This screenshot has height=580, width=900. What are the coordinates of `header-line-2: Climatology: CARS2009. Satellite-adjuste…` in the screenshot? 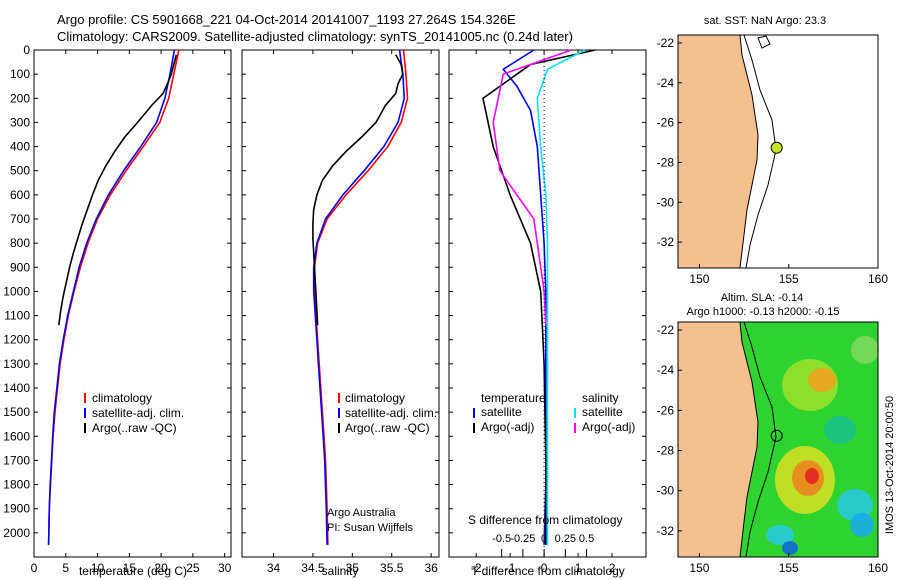 It's located at (315, 36).